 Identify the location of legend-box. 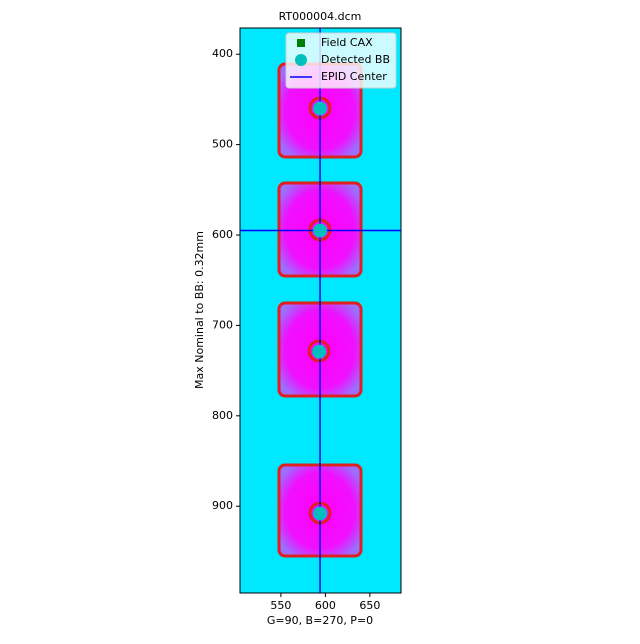
(341, 60).